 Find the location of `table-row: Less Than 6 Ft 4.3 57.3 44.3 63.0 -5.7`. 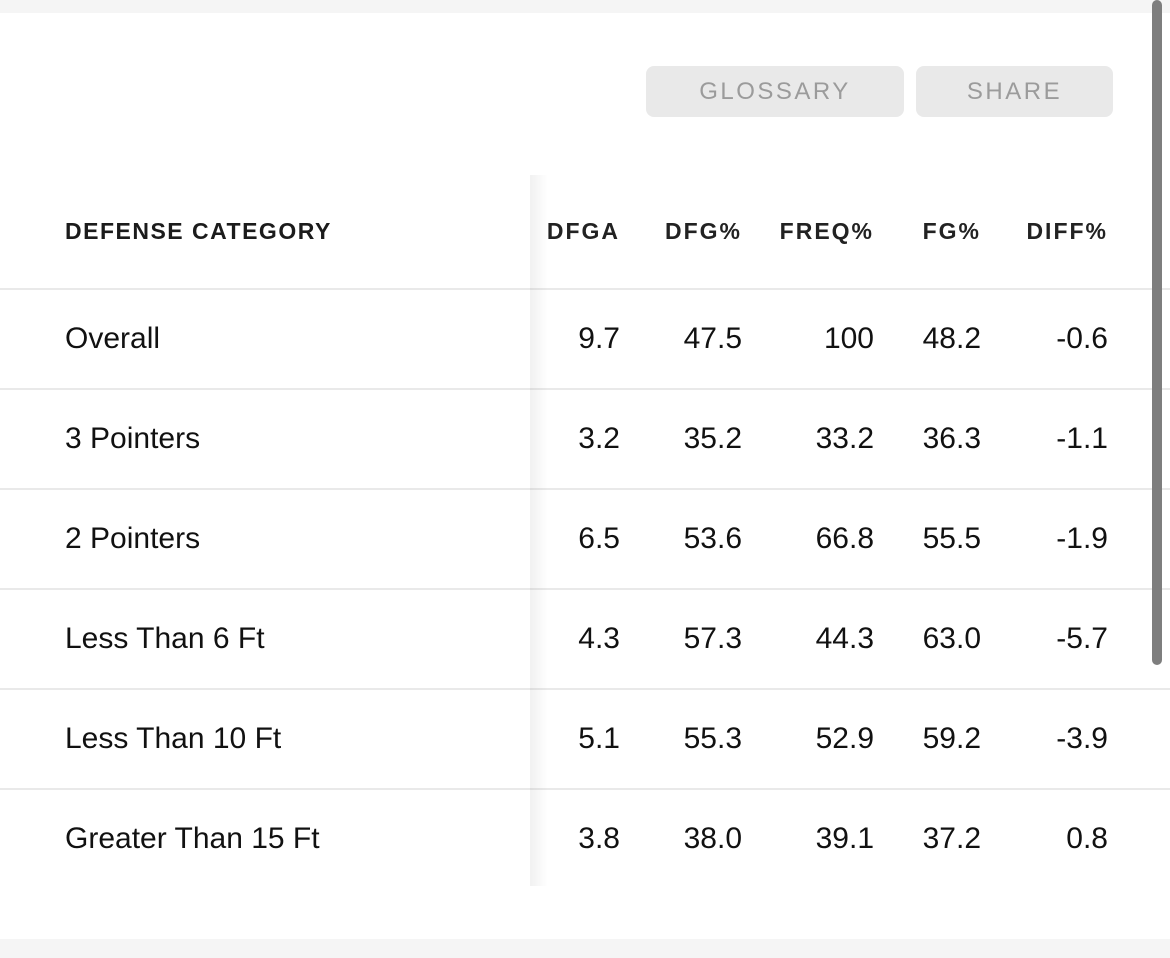

table-row: Less Than 6 Ft 4.3 57.3 44.3 63.0 -5.7 is located at coordinates (585, 638).